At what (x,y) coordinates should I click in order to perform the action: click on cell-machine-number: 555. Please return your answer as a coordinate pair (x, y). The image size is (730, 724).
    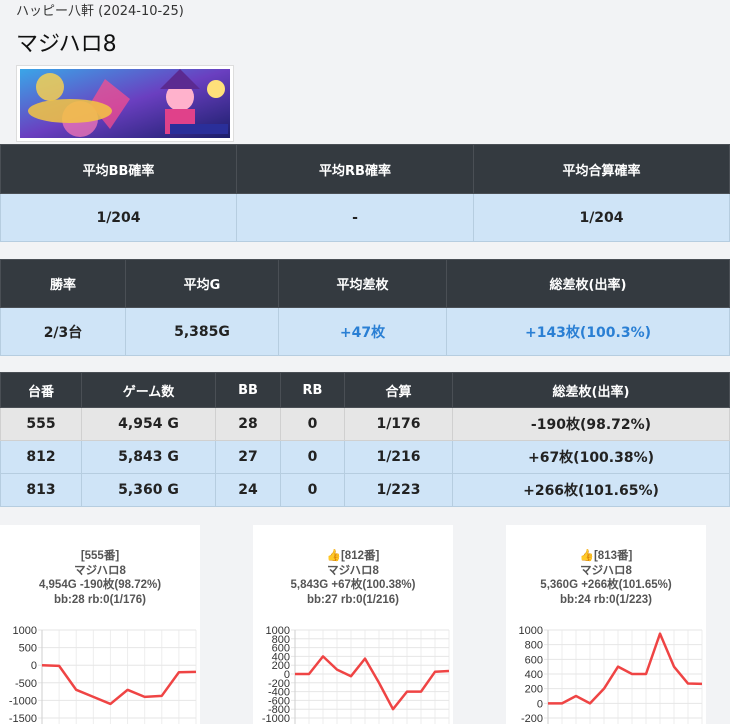
    Looking at the image, I should click on (41, 424).